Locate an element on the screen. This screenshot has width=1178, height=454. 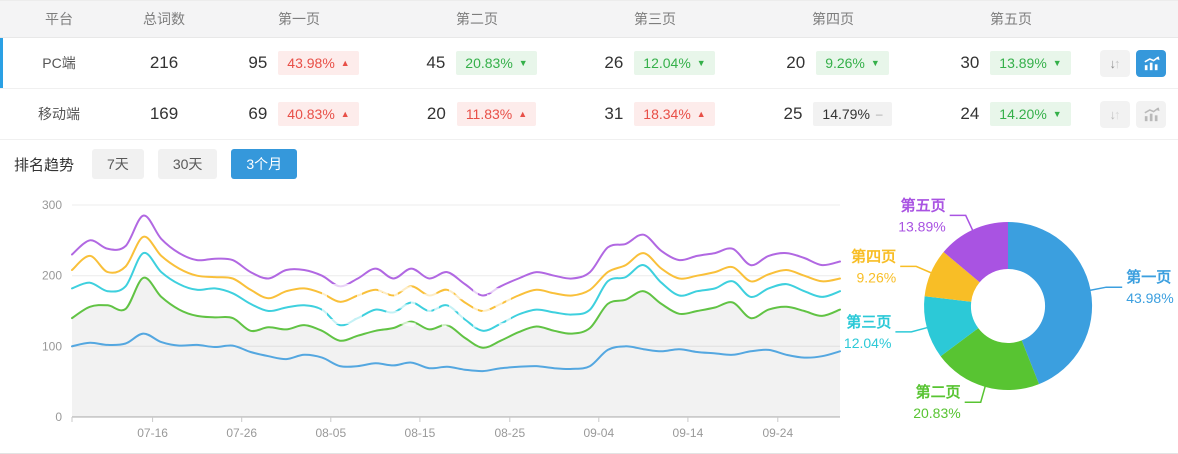
platform-label: PC端 is located at coordinates (59, 63).